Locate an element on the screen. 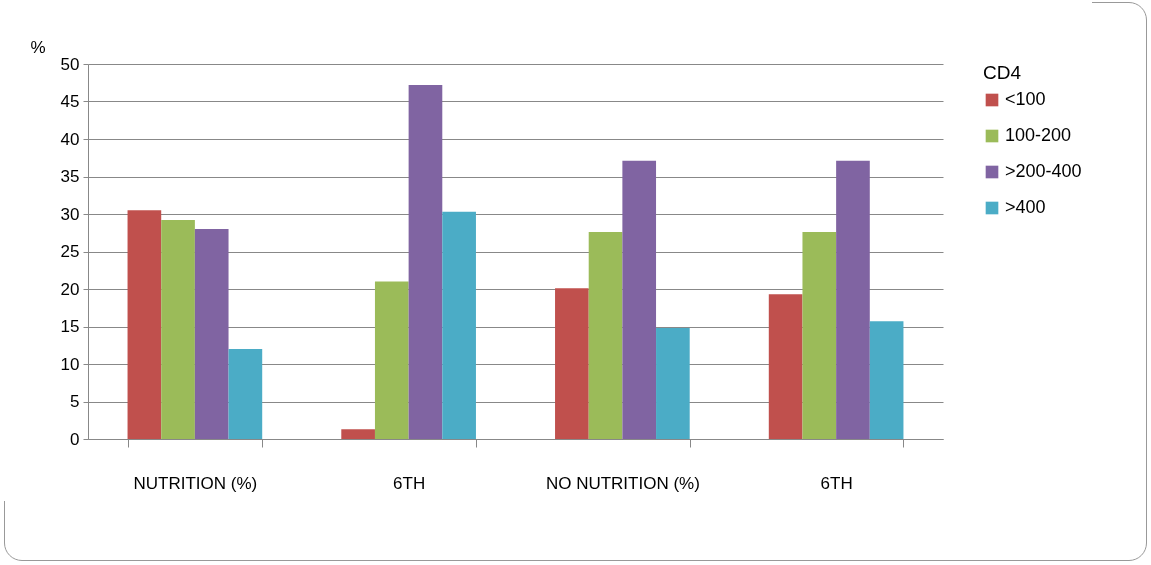 The image size is (1151, 565). y-tick-label: 30 is located at coordinates (70, 214).